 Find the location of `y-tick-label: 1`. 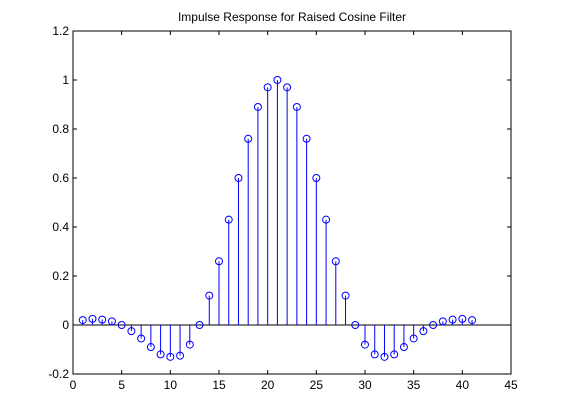

y-tick-label: 1 is located at coordinates (65, 80).